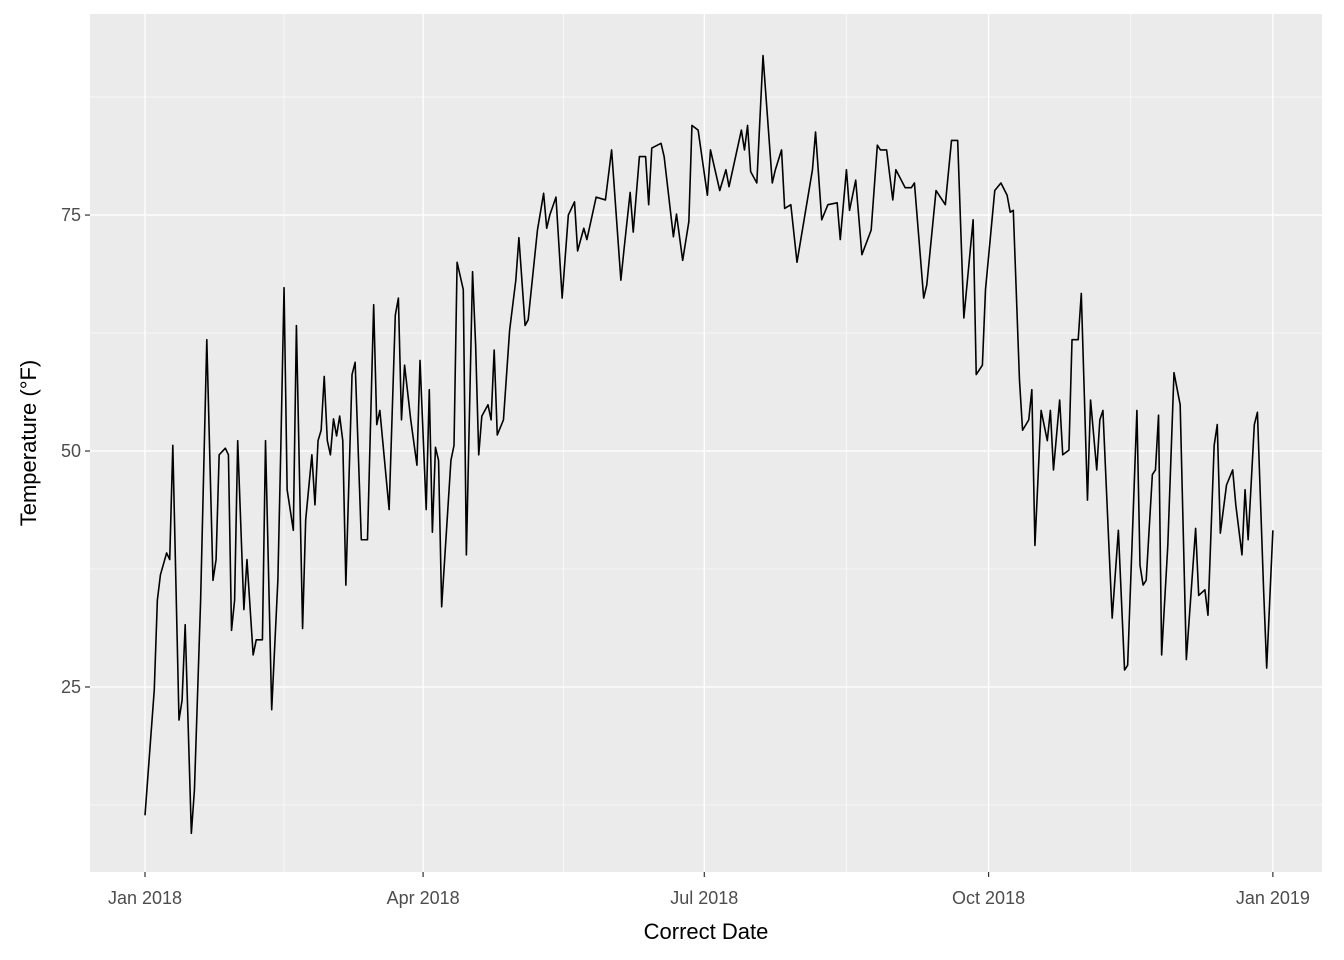  I want to click on x-tick-label: Apr 2018, so click(423, 898).